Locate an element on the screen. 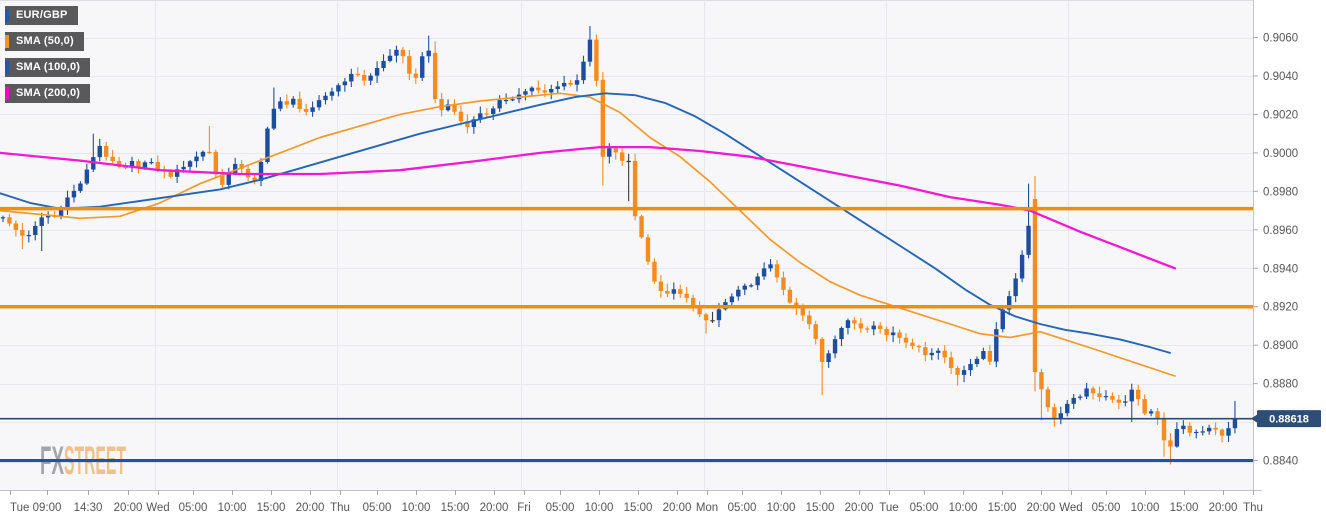 Image resolution: width=1326 pixels, height=525 pixels. legend-label: SMA (50,0) is located at coordinates (45, 41).